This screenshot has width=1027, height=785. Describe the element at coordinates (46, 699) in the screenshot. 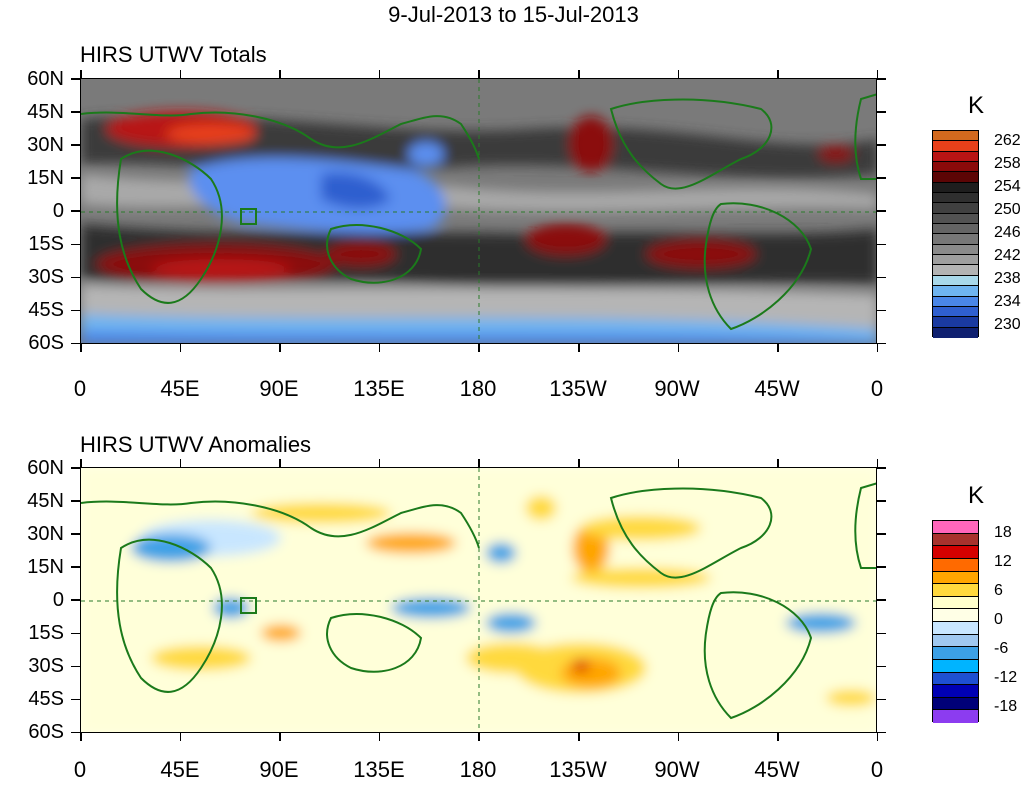

I see `anomalies-ylabel-45s: 45S` at that location.